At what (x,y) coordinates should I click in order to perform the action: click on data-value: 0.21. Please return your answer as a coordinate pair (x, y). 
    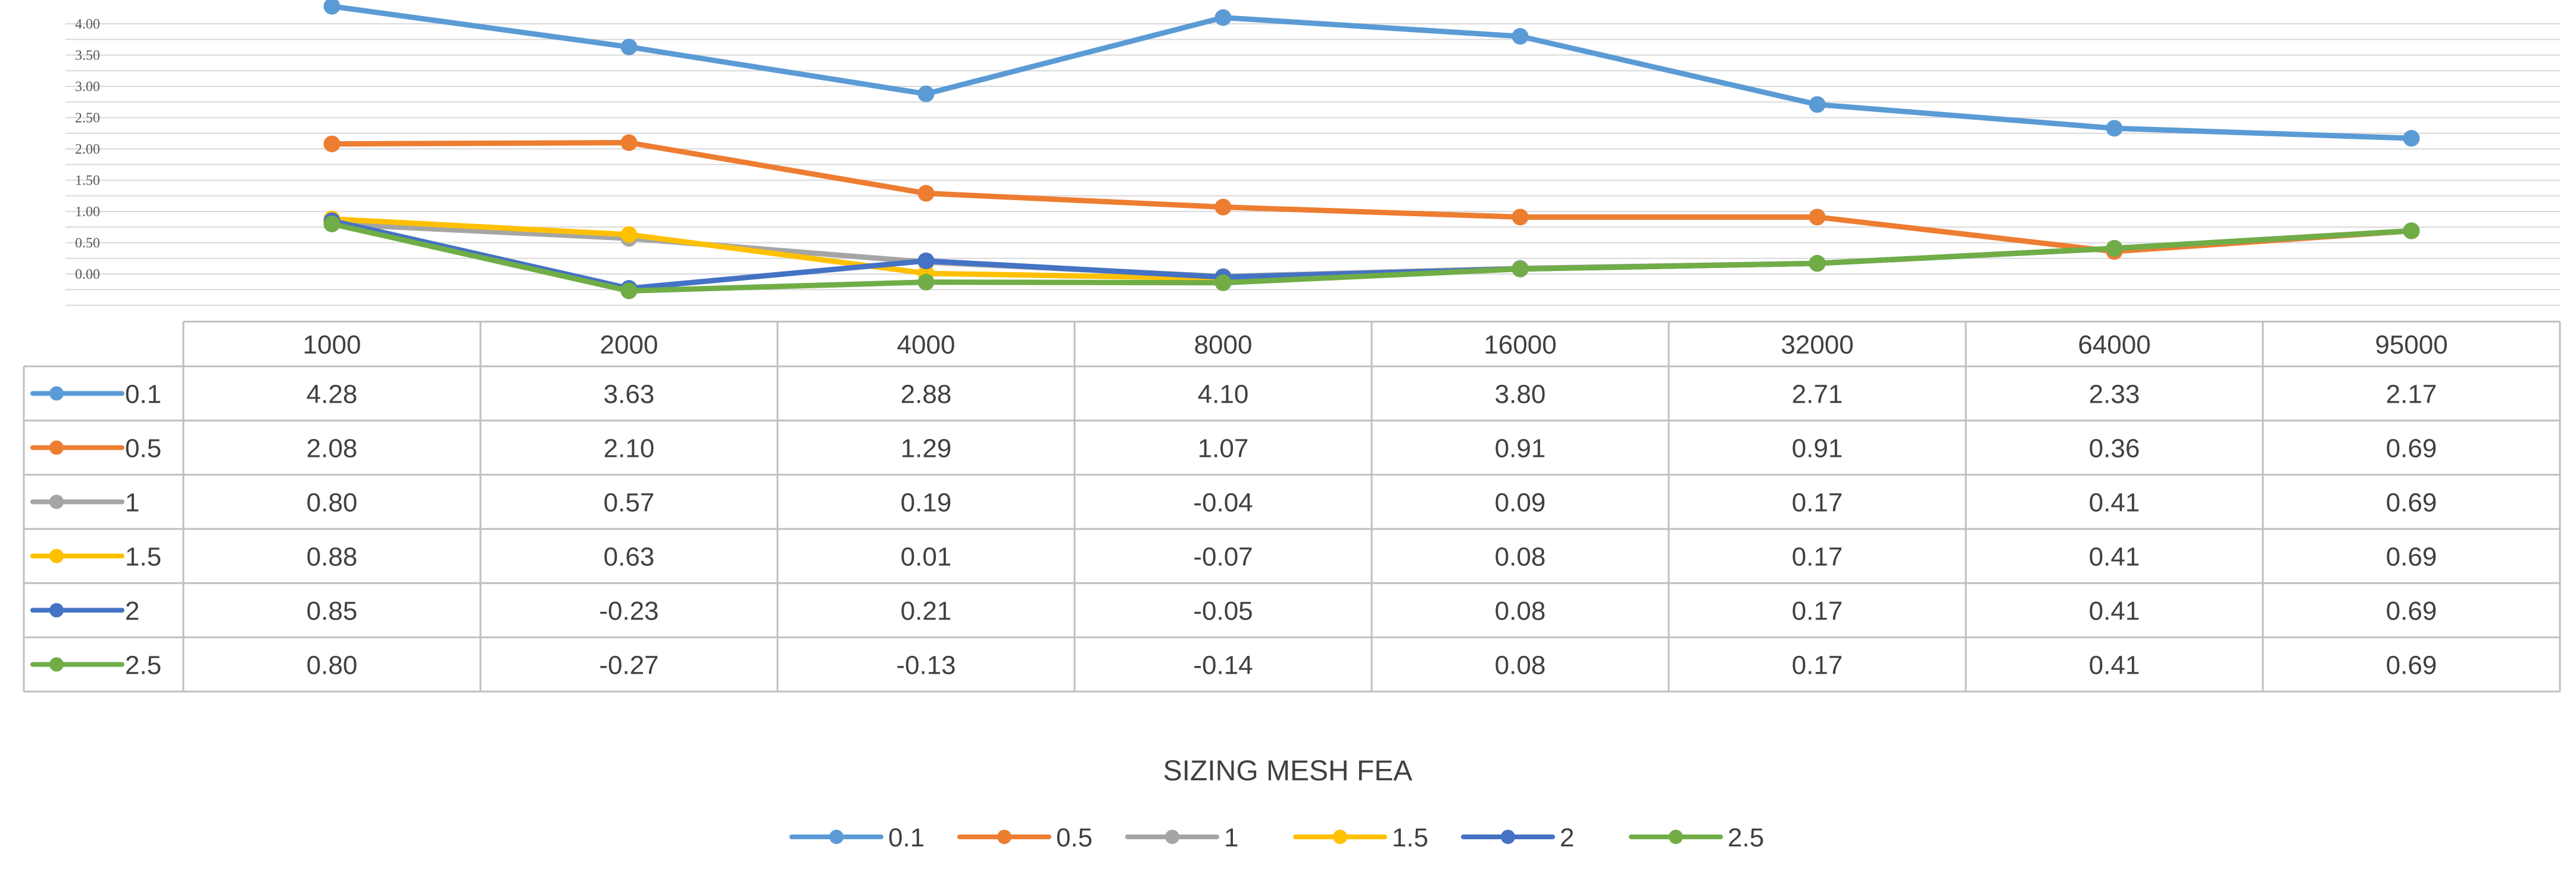
    Looking at the image, I should click on (926, 611).